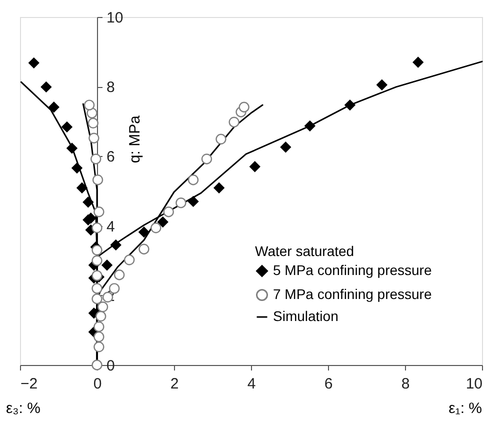 Image resolution: width=490 pixels, height=425 pixels. I want to click on legend-title: Water saturated, so click(304, 251).